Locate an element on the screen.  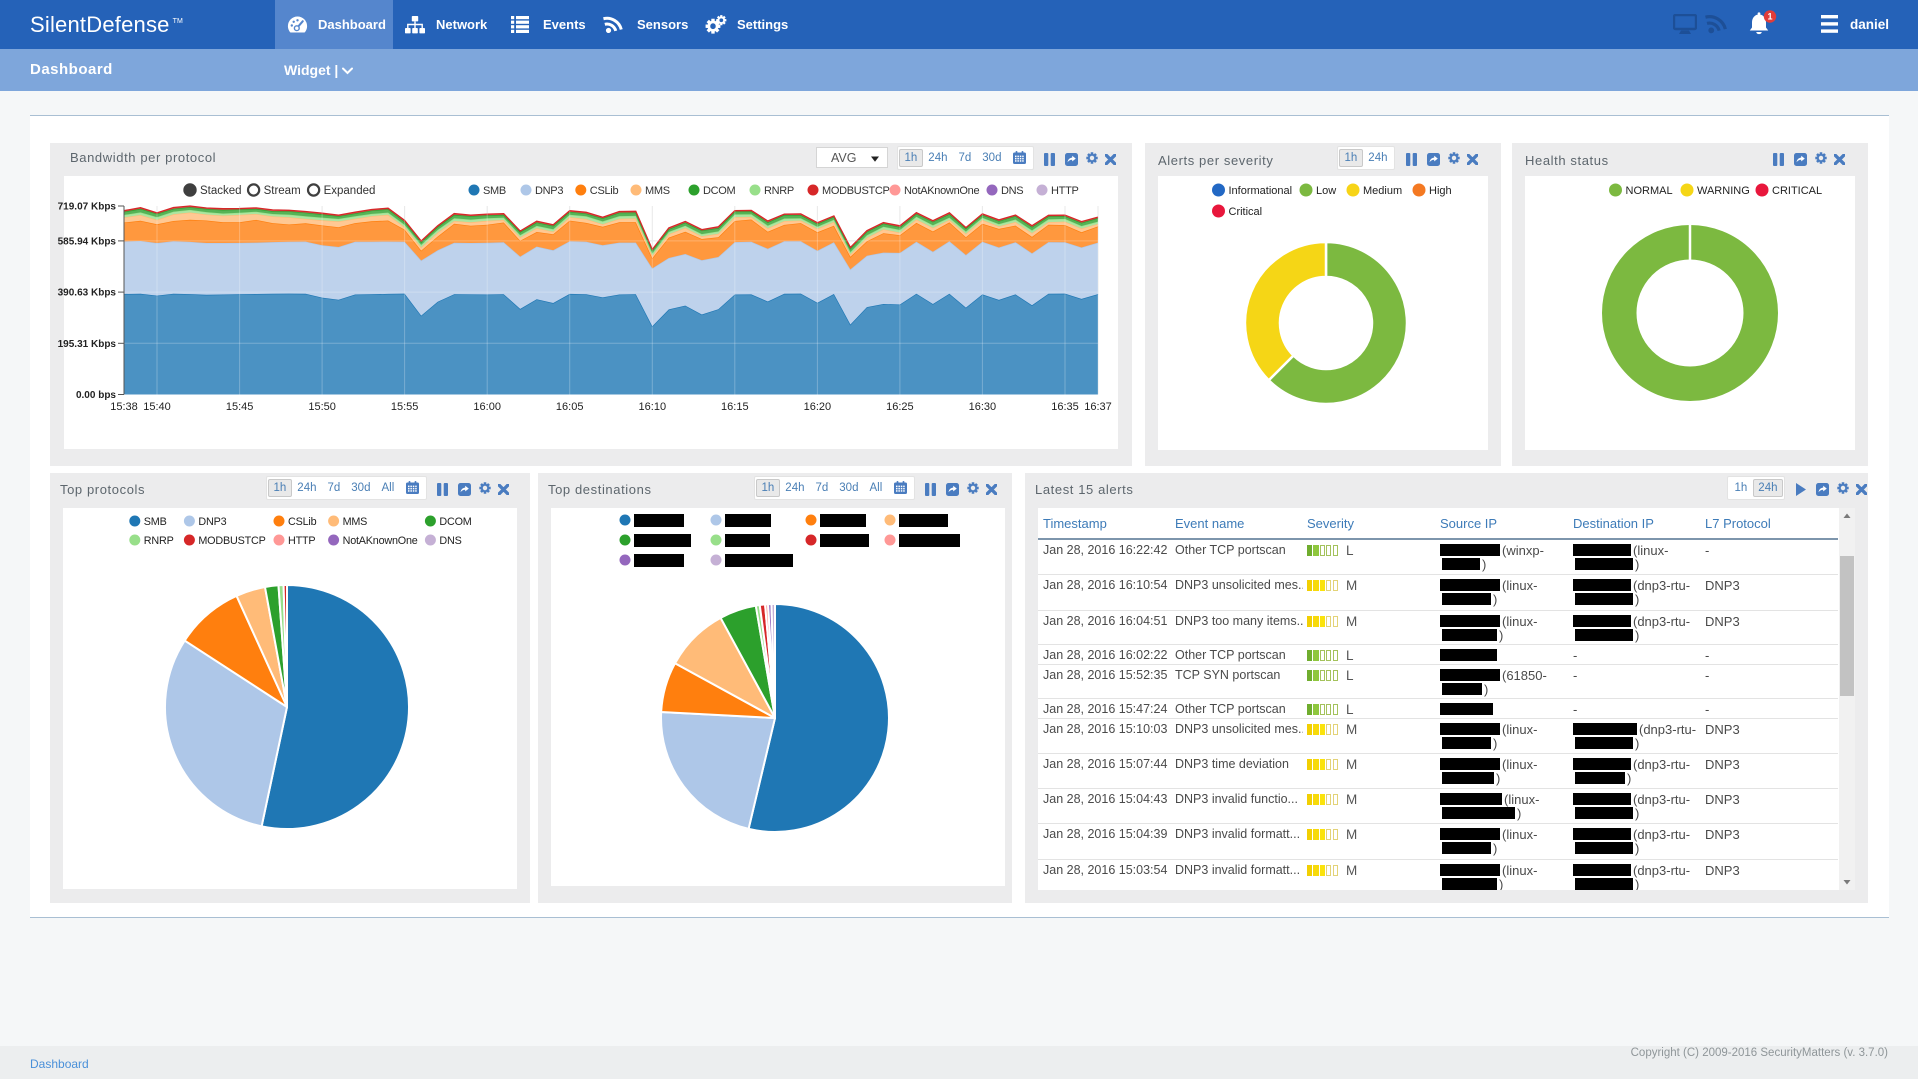
svg-text: 15:50 is located at coordinates (322, 407).